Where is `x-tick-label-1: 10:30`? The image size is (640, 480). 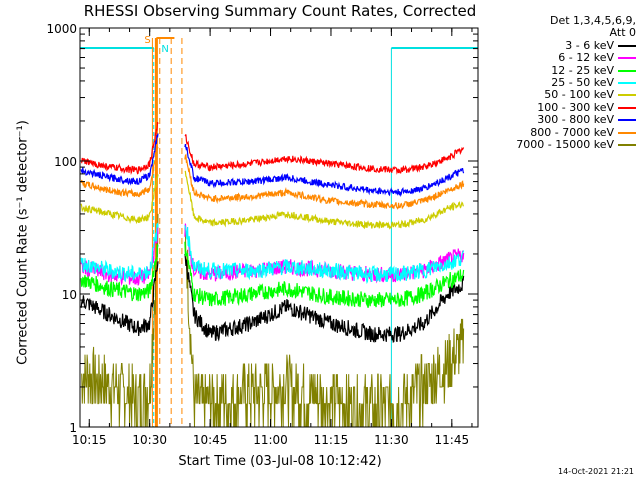
x-tick-label-1: 10:30 is located at coordinates (149, 440).